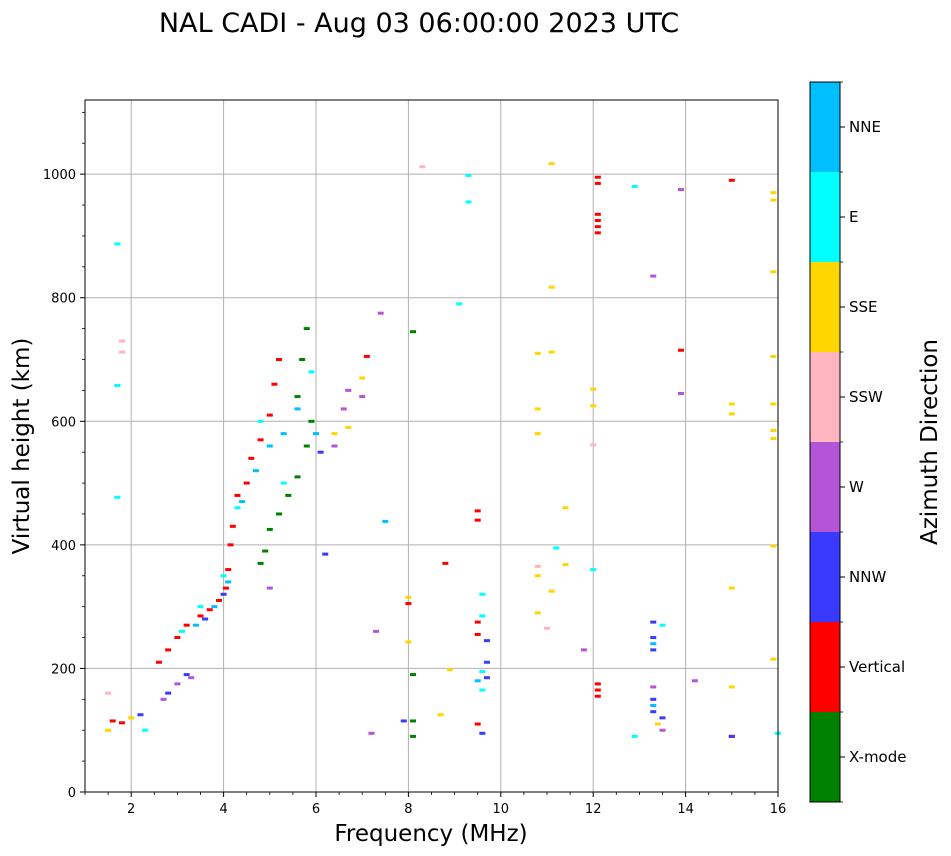  I want to click on colorbar-tick-label: X-mode, so click(877, 757).